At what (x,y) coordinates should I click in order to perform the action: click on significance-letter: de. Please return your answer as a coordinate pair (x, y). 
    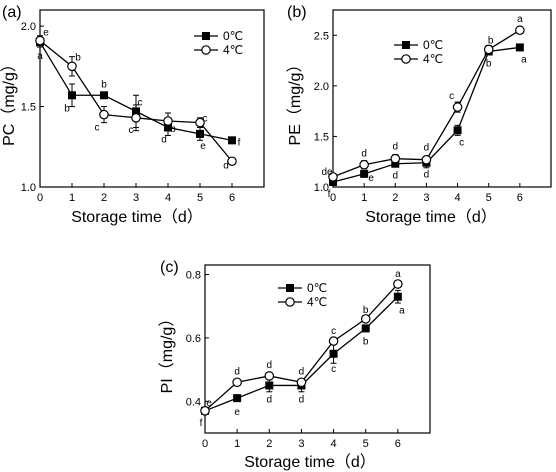
    Looking at the image, I should click on (327, 172).